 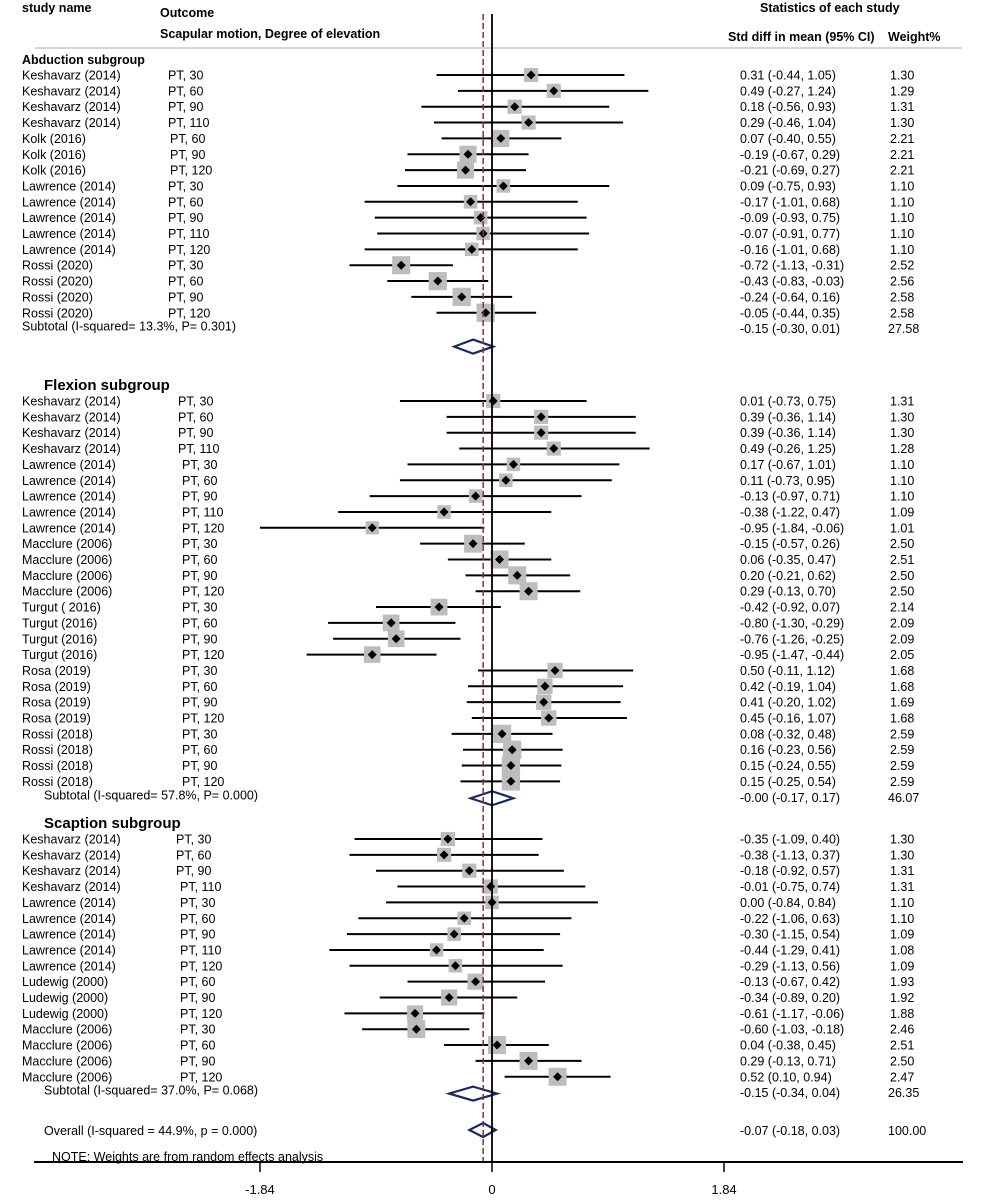 I want to click on ci-text: 0.42 (-0.19, 1.04), so click(x=788, y=687).